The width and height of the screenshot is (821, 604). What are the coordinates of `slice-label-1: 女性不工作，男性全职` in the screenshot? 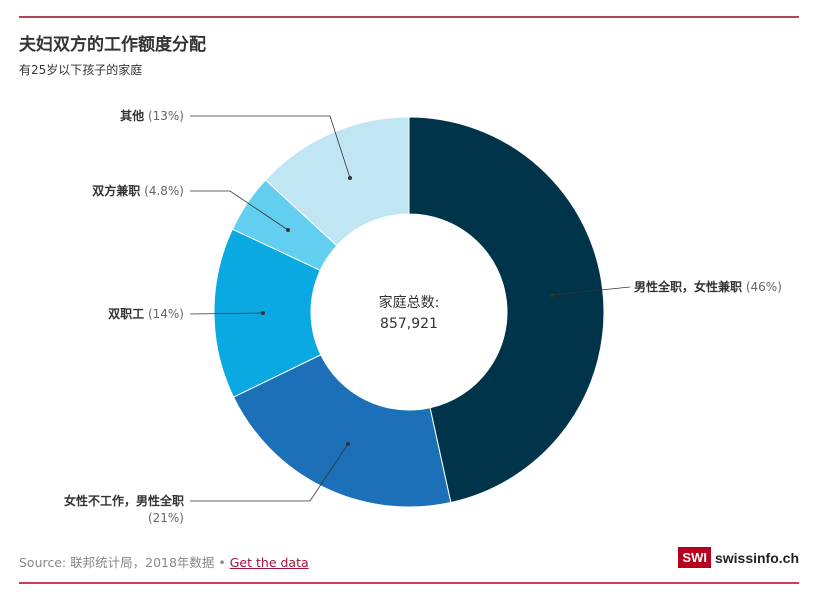 It's located at (124, 500).